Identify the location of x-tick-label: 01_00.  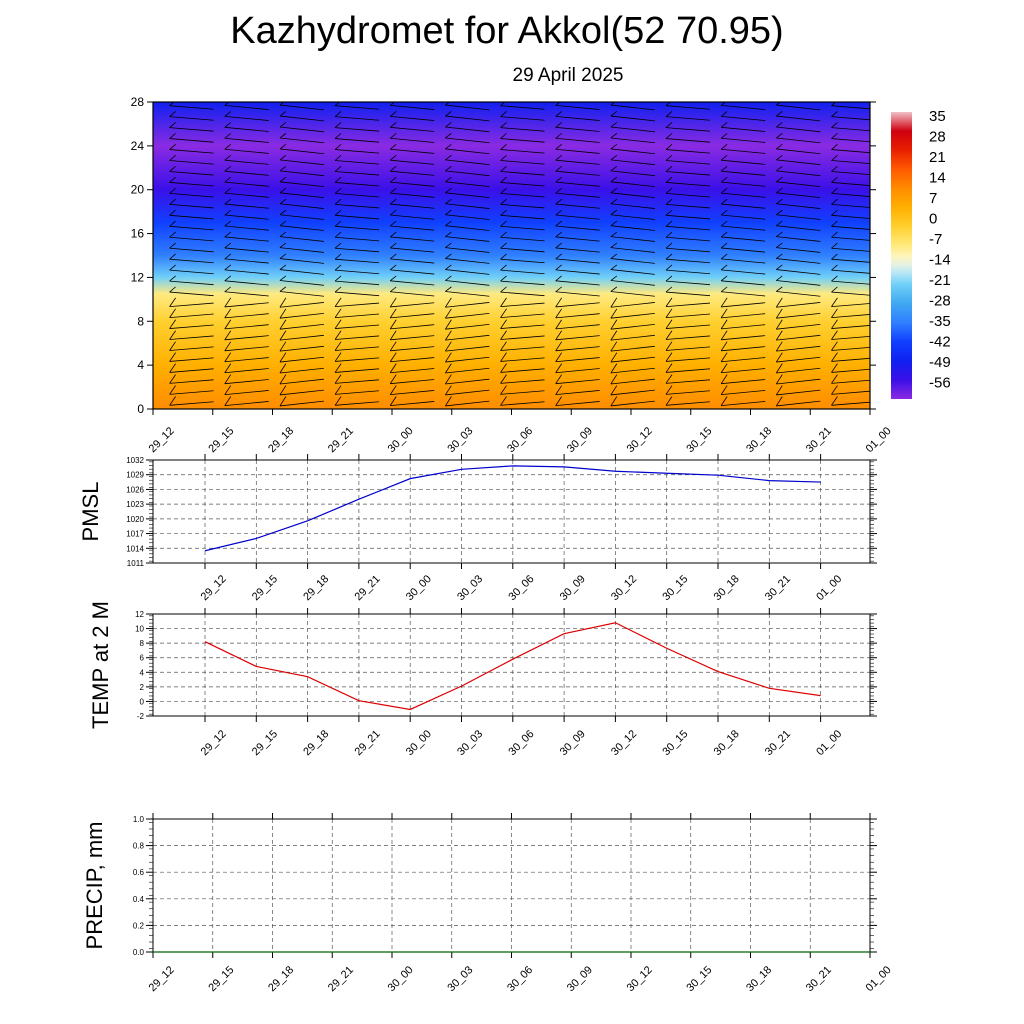
(829, 588).